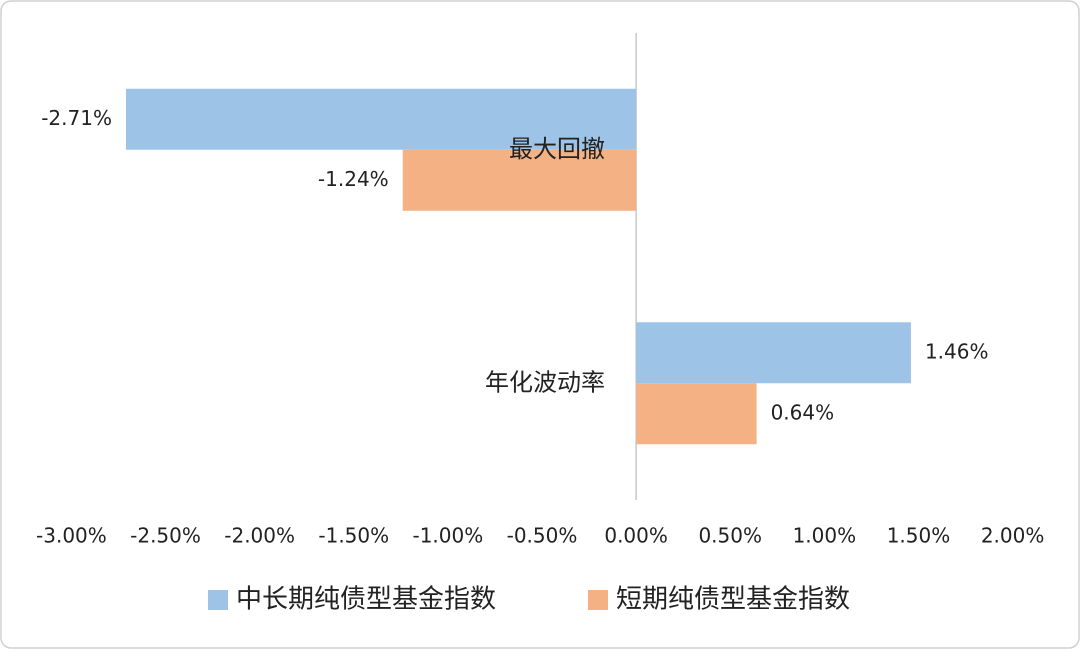  Describe the element at coordinates (71, 536) in the screenshot. I see `x-tick-label: -3.00%` at that location.